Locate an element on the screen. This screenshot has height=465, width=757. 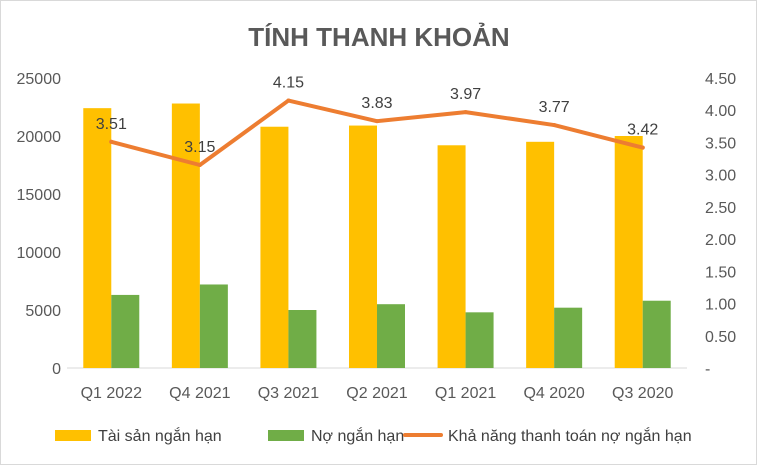
left-axis-tick-label: 0 is located at coordinates (56, 369).